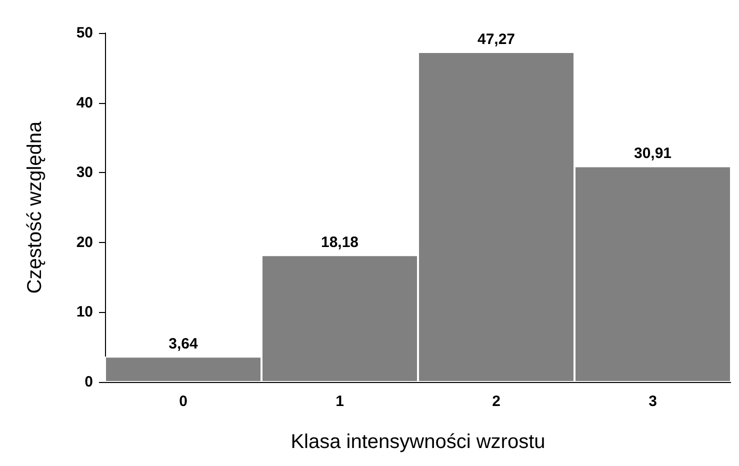  I want to click on y-tick-label: 0, so click(88, 382).